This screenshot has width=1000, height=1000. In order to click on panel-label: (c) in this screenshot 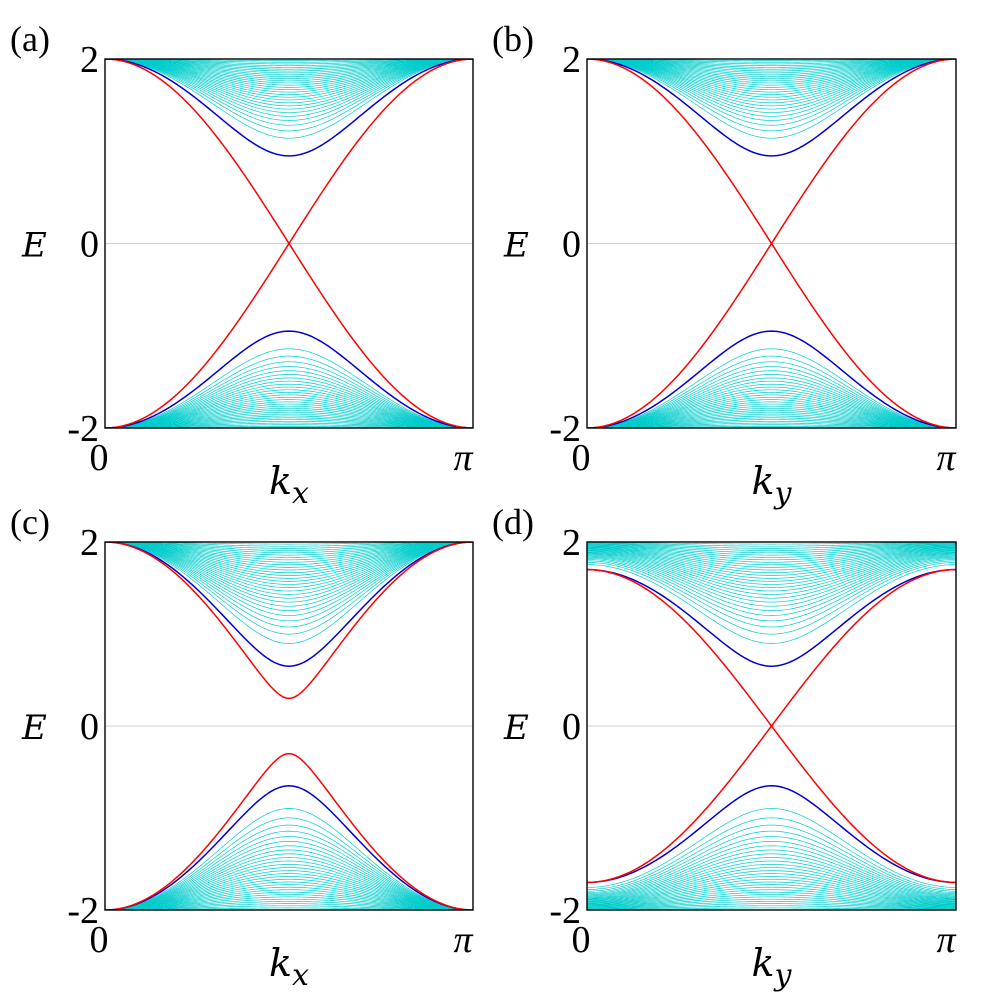, I will do `click(30, 522)`.